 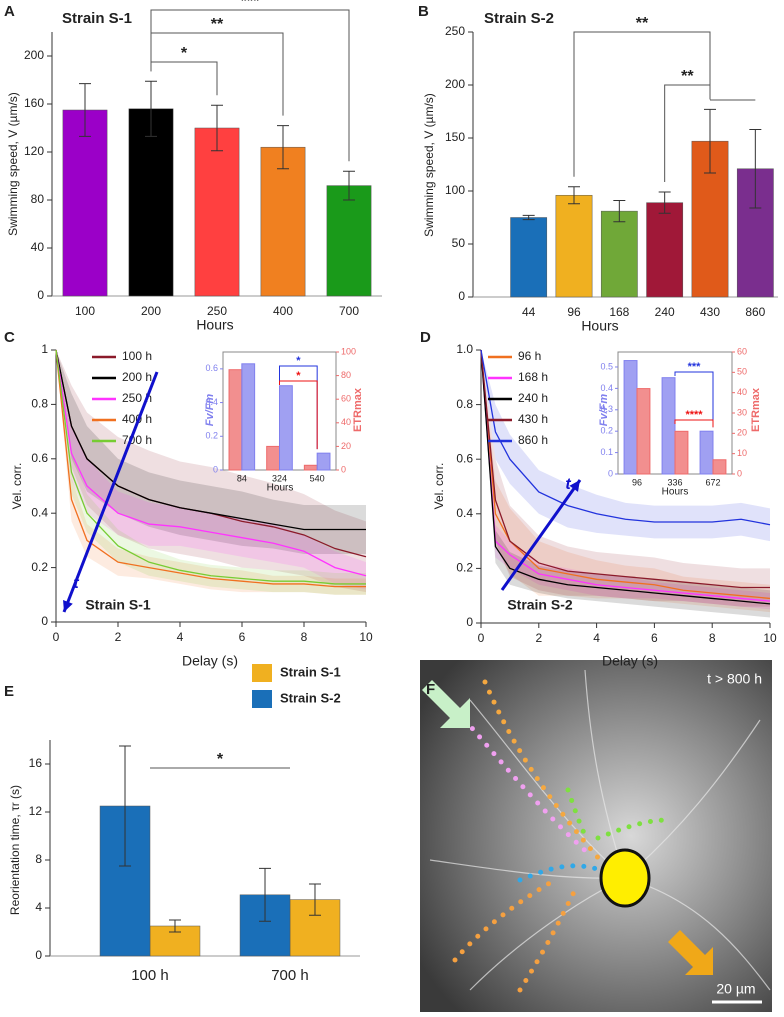 What do you see at coordinates (533, 440) in the screenshot?
I see `legend-label: 860 h` at bounding box center [533, 440].